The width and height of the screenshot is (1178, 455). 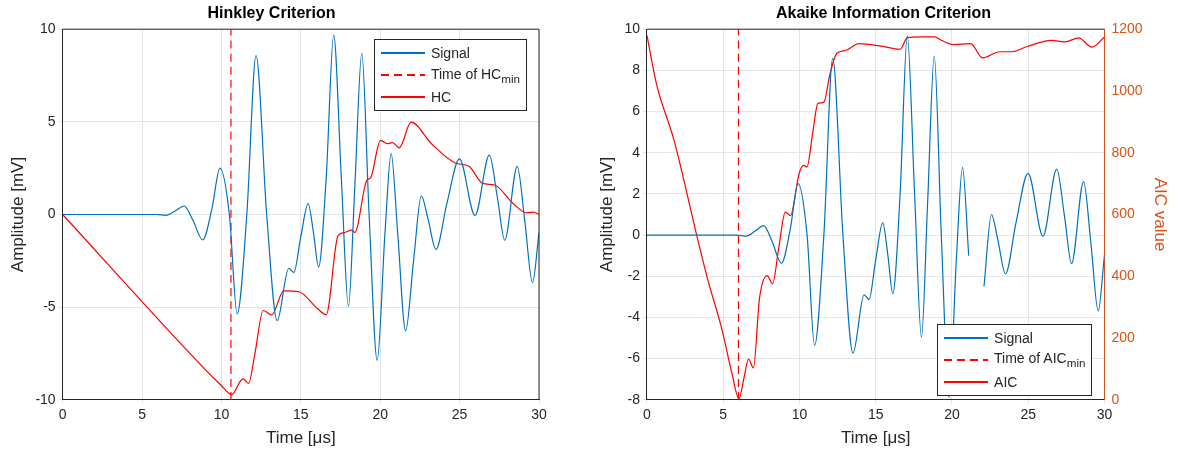 What do you see at coordinates (45, 398) in the screenshot?
I see `y-tick-label: -10` at bounding box center [45, 398].